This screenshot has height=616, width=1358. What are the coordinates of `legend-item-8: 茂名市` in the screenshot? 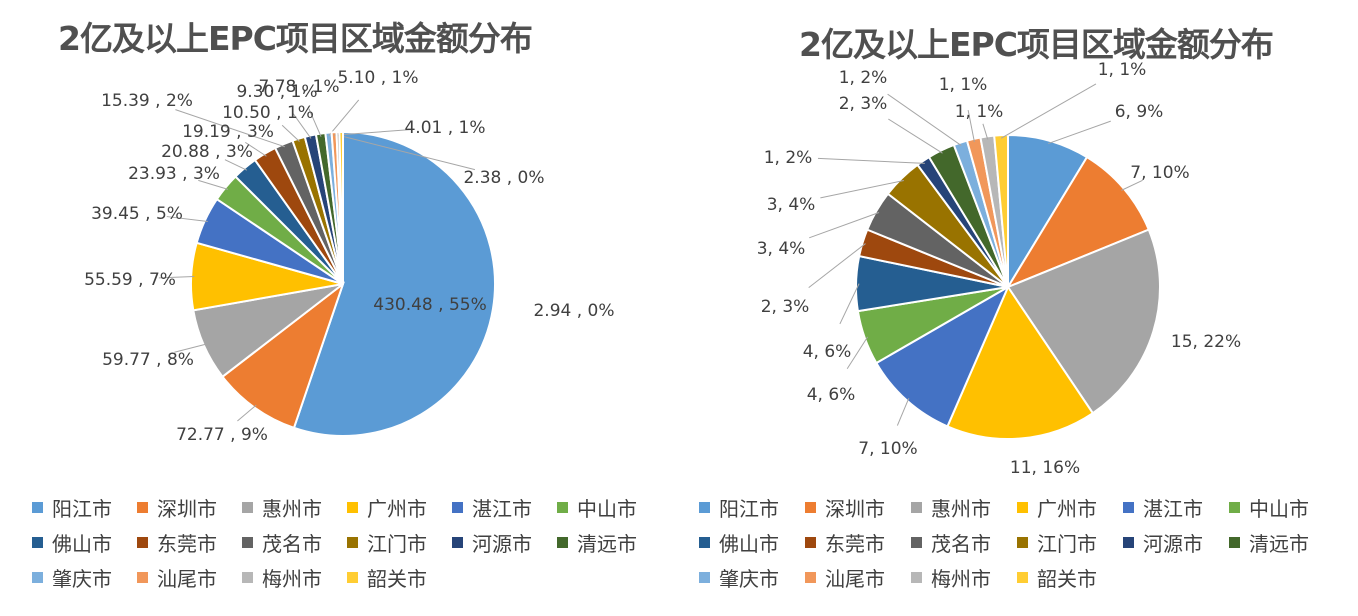 It's located at (951, 542).